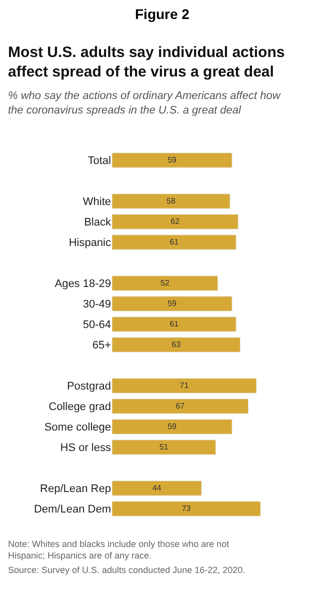 The height and width of the screenshot is (611, 325). What do you see at coordinates (75, 489) in the screenshot?
I see `y-tick-label: Rep/Lean Rep` at bounding box center [75, 489].